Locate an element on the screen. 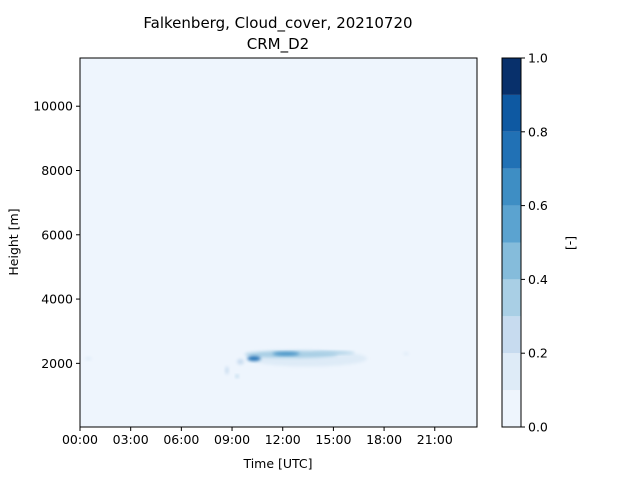 The image size is (640, 480). x-tick-label: 15:00 is located at coordinates (333, 439).